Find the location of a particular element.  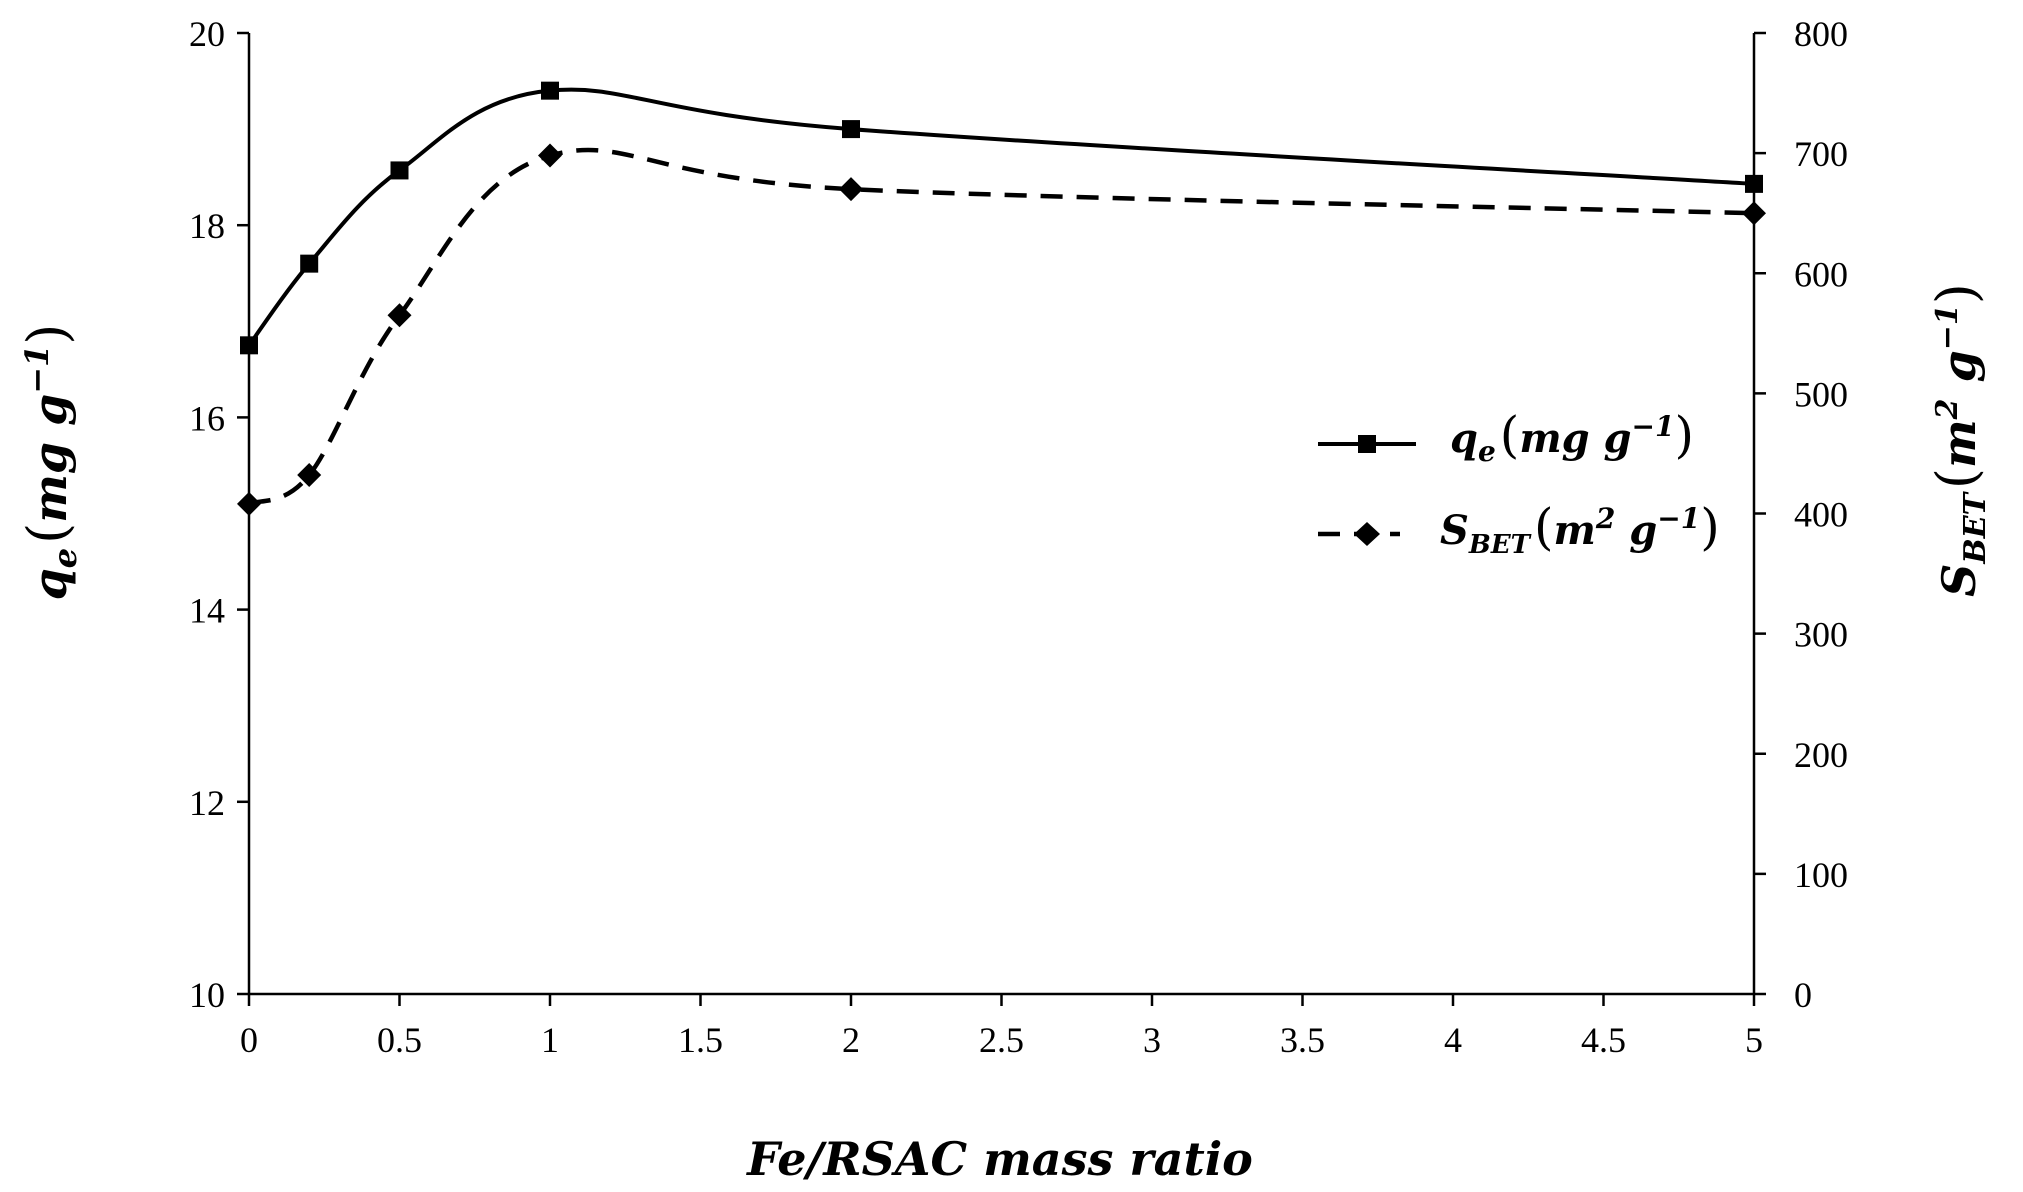

x-tick-label: 2.5 is located at coordinates (1001, 1040).